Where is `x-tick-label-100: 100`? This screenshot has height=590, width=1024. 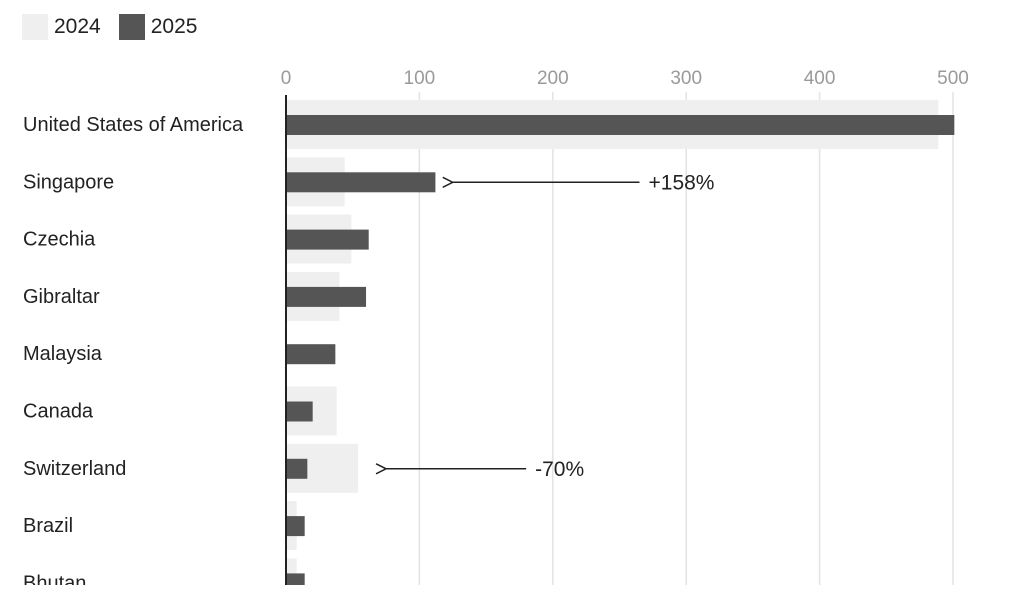 x-tick-label-100: 100 is located at coordinates (420, 78).